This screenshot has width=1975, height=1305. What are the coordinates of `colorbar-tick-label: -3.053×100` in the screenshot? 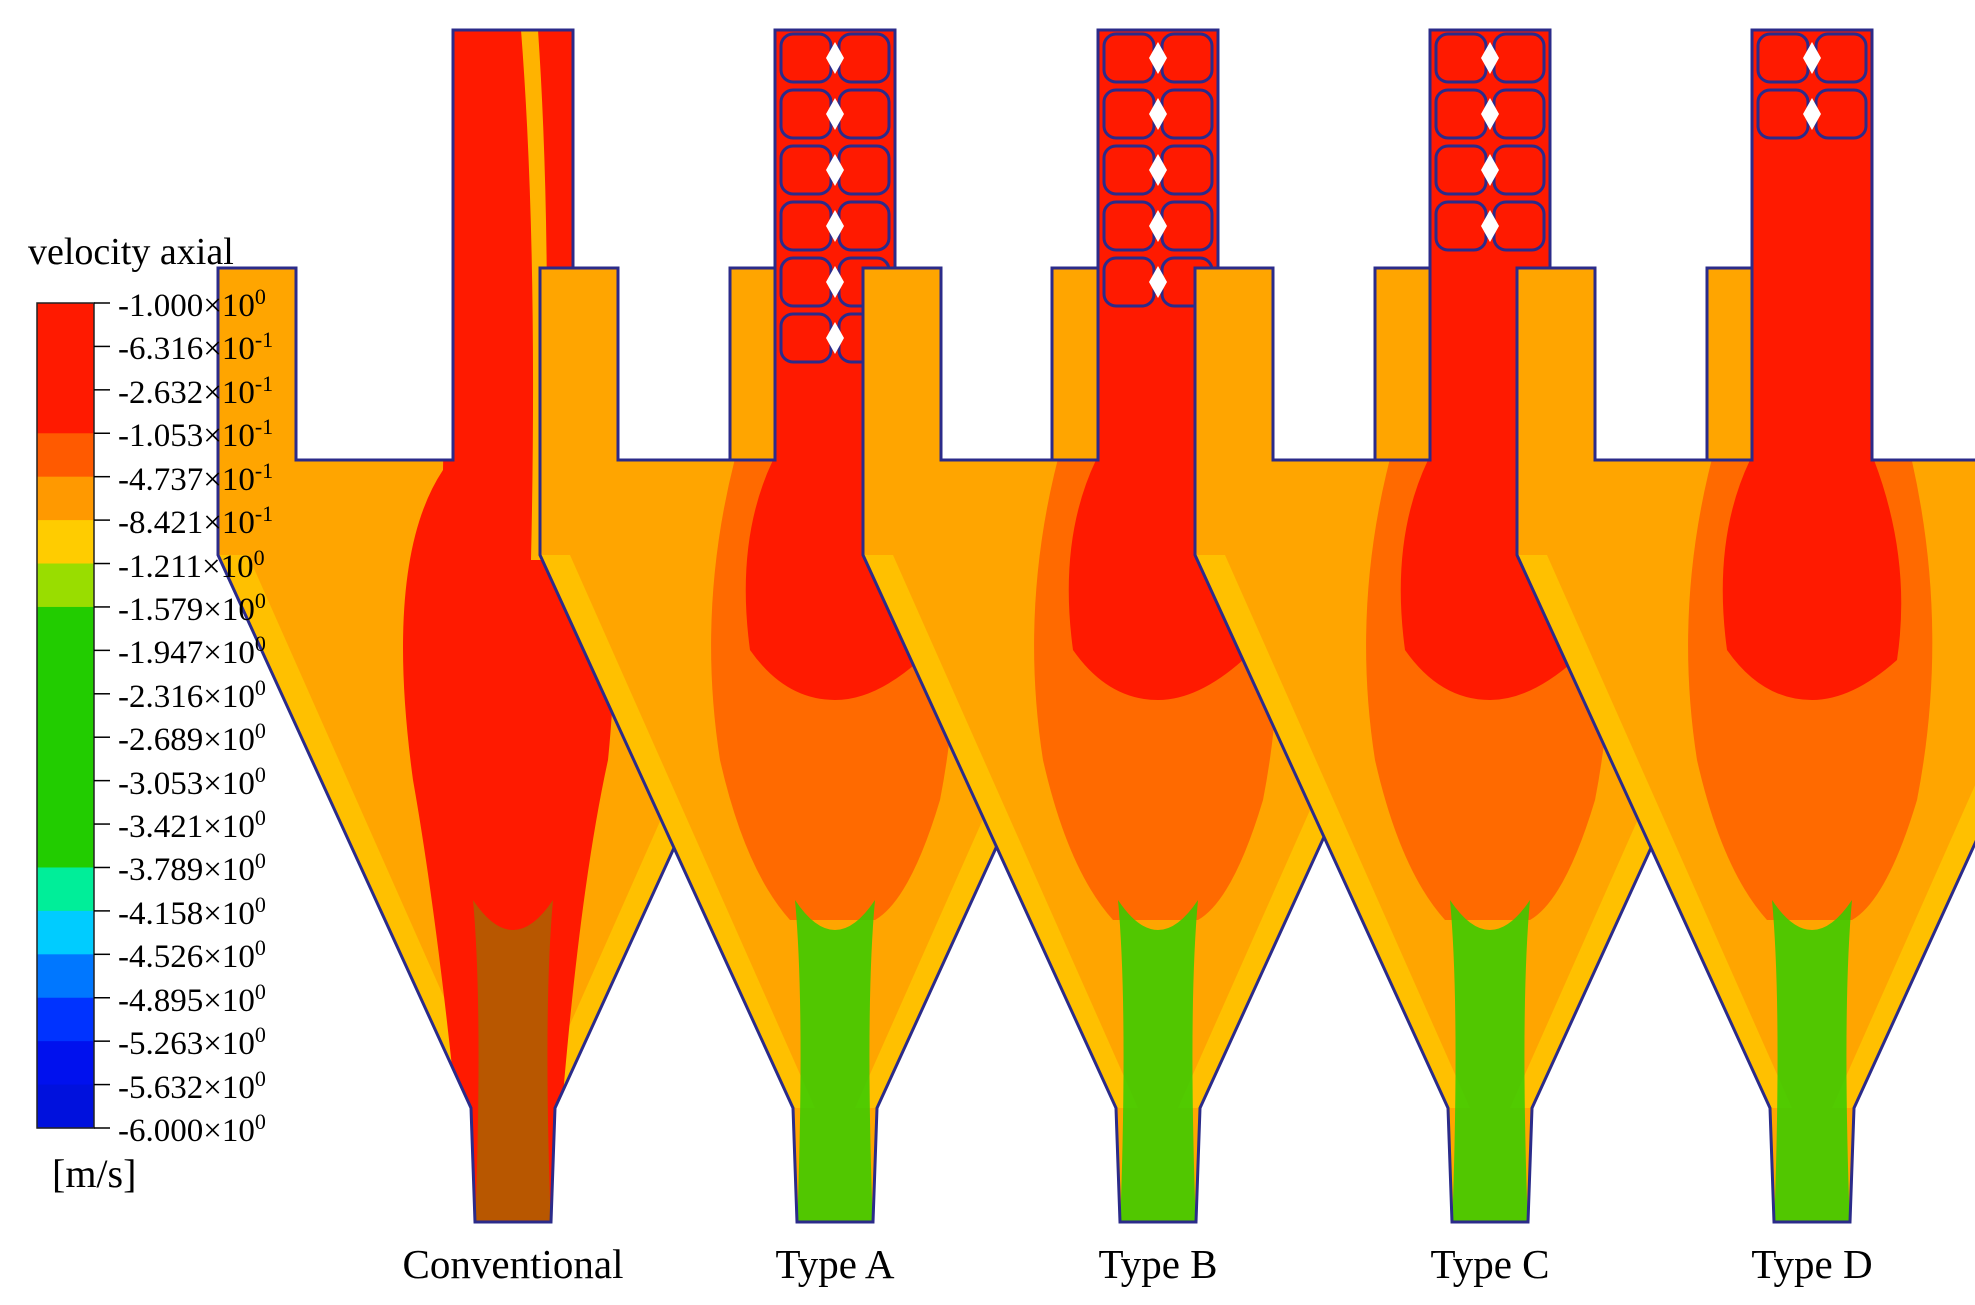 It's located at (192, 782).